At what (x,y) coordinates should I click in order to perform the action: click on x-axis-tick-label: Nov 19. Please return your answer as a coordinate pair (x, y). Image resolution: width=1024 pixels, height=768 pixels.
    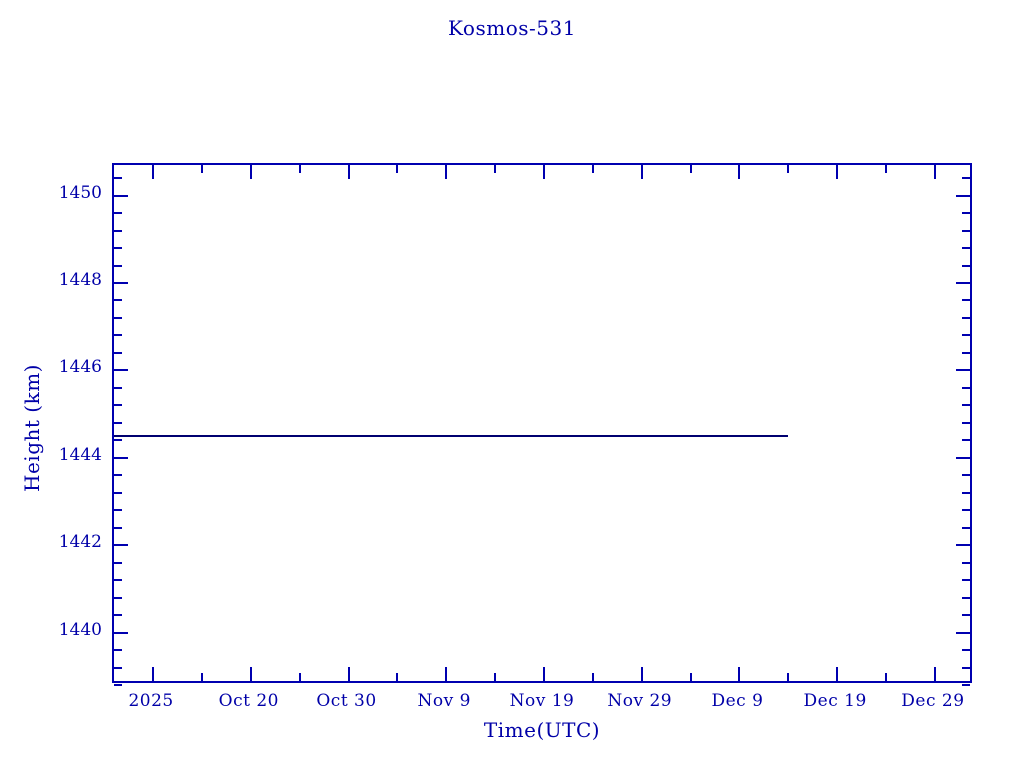
    Looking at the image, I should click on (542, 701).